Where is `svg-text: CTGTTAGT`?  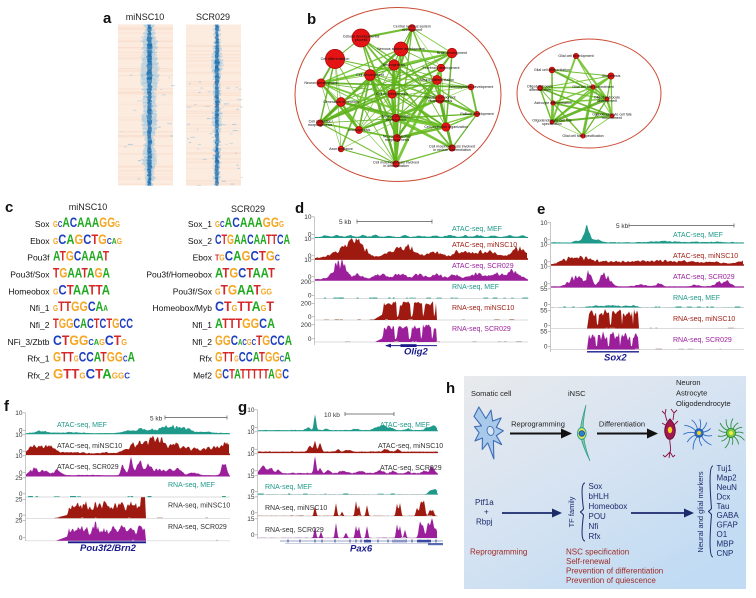
svg-text: CTGTTAGT is located at coordinates (244, 306).